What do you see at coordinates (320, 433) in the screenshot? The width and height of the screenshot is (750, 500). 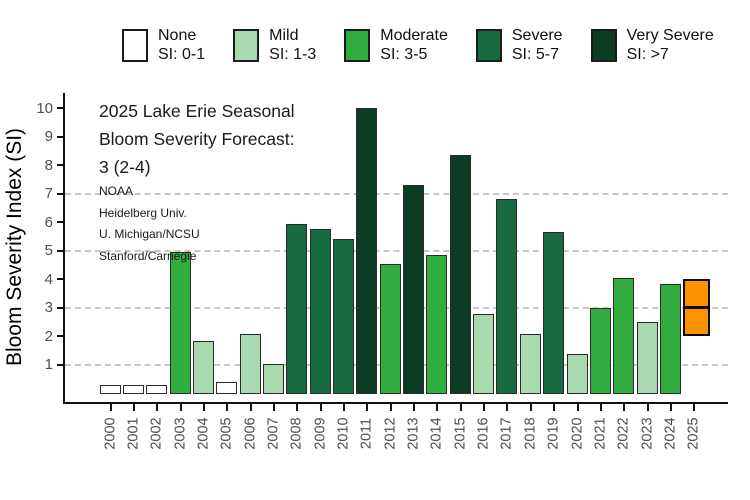 I see `x-tick-label-2009: 2009` at bounding box center [320, 433].